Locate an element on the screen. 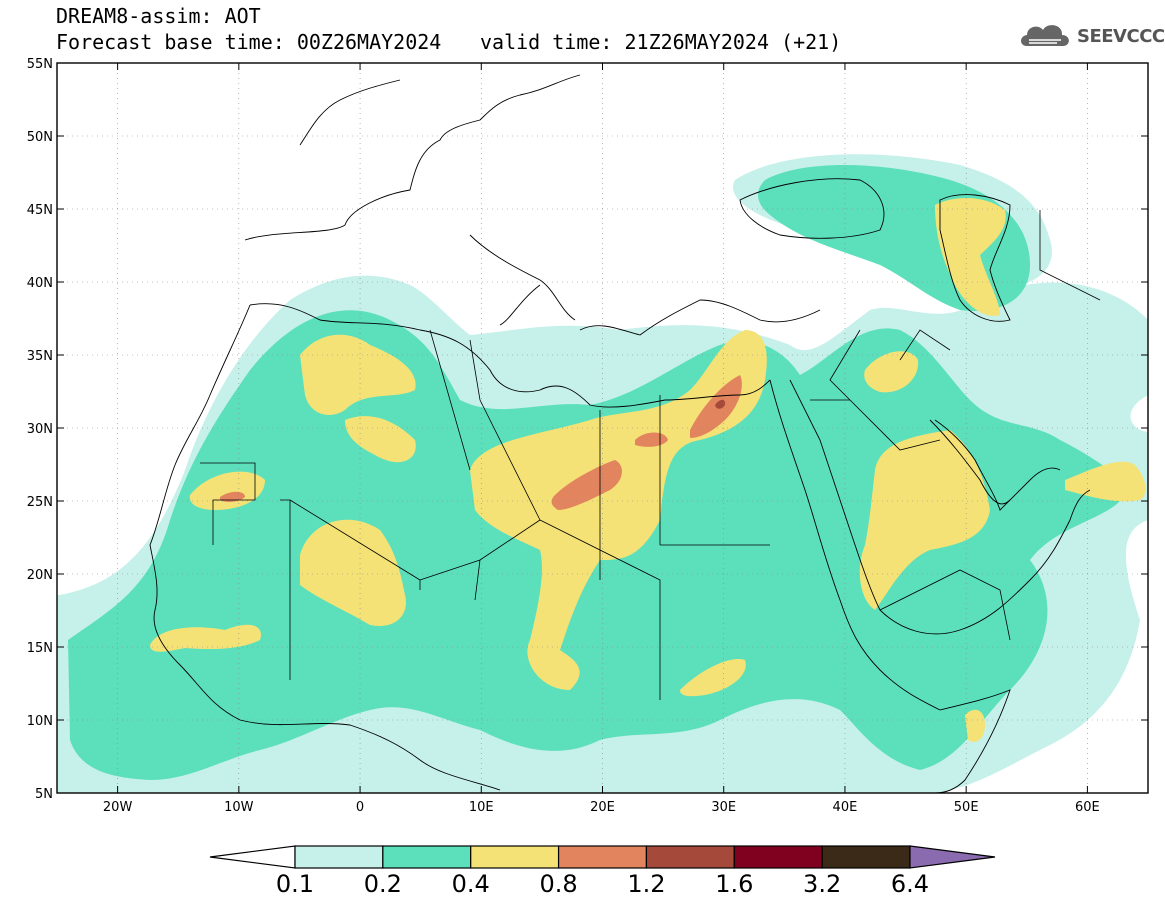 The width and height of the screenshot is (1165, 905). colorbar-level-label: 0.2 is located at coordinates (383, 884).